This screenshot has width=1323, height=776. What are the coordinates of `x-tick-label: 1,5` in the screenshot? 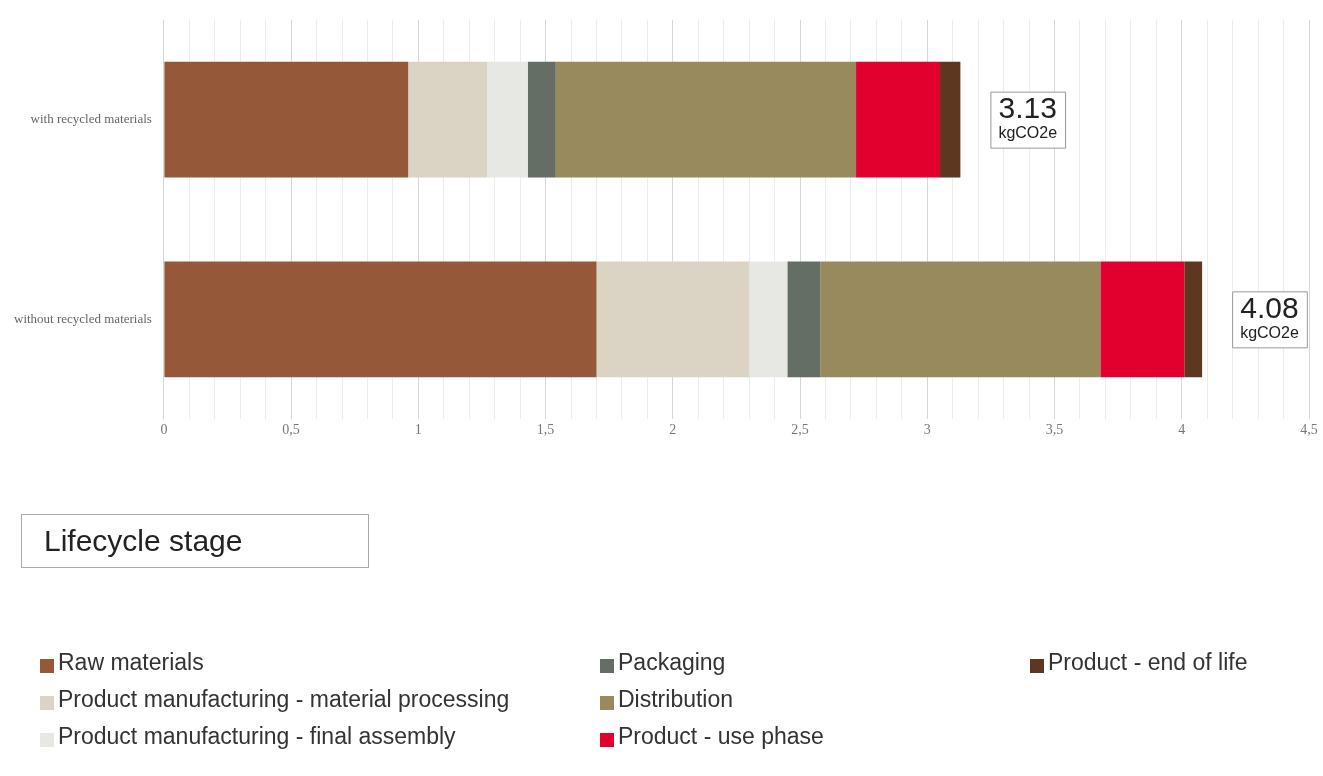 It's located at (545, 430).